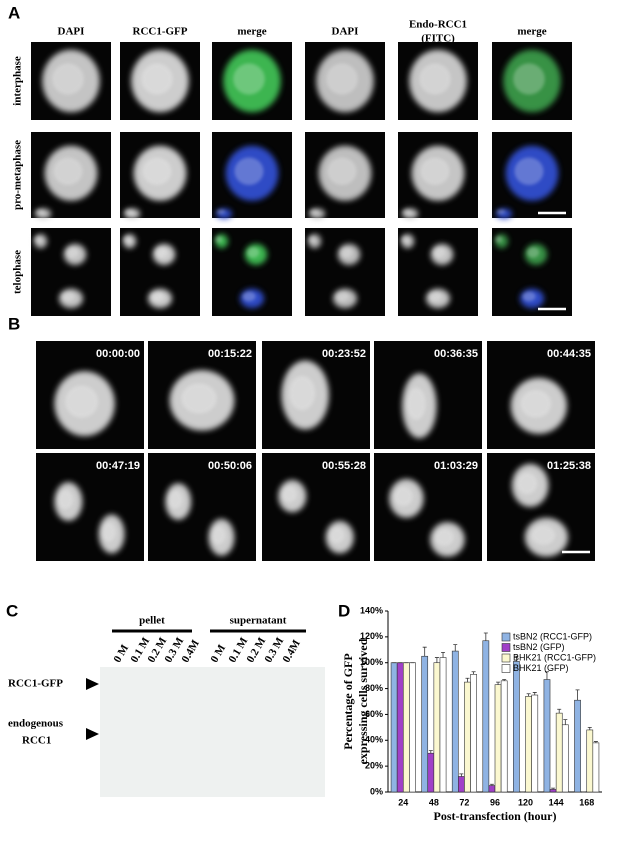  What do you see at coordinates (456, 466) in the screenshot?
I see `timestamp: 01:03:29` at bounding box center [456, 466].